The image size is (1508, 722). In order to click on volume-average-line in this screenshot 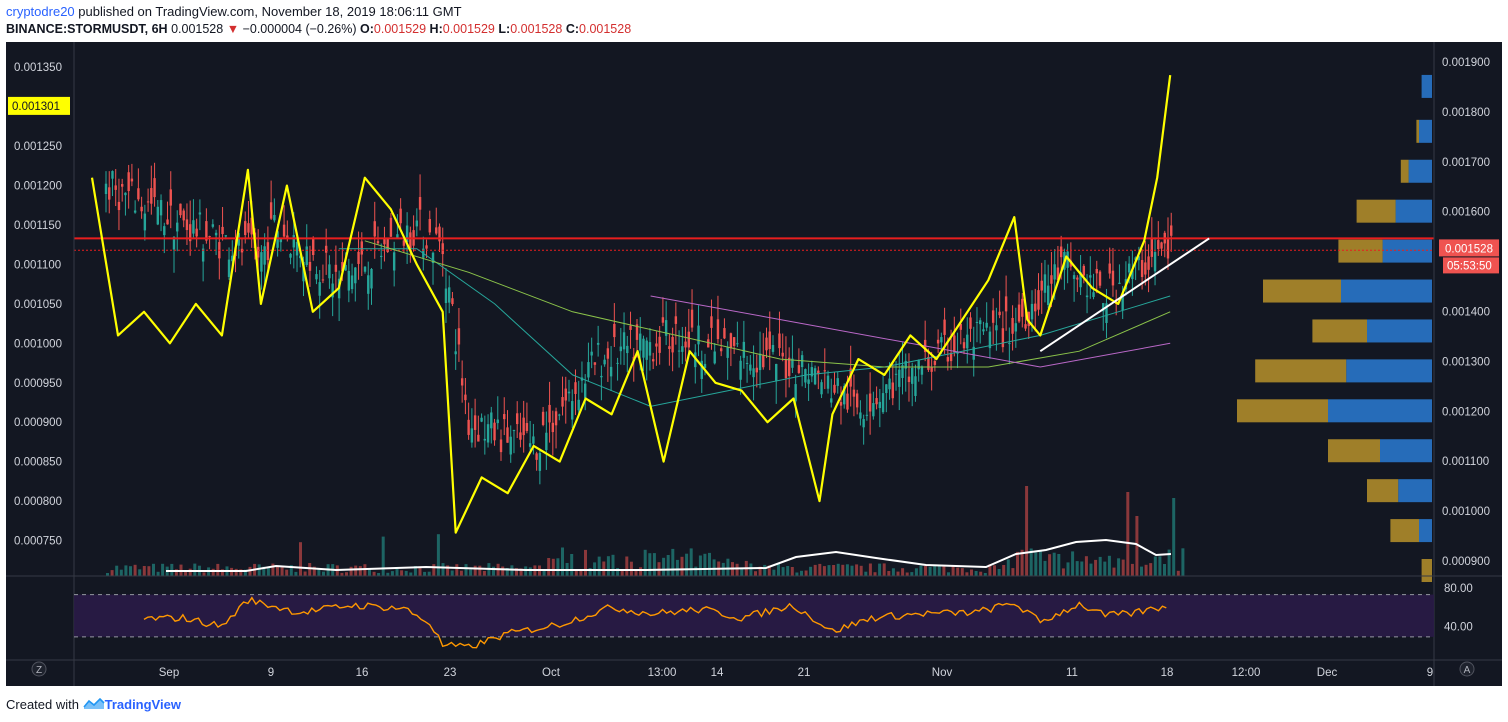, I will do `click(669, 555)`.